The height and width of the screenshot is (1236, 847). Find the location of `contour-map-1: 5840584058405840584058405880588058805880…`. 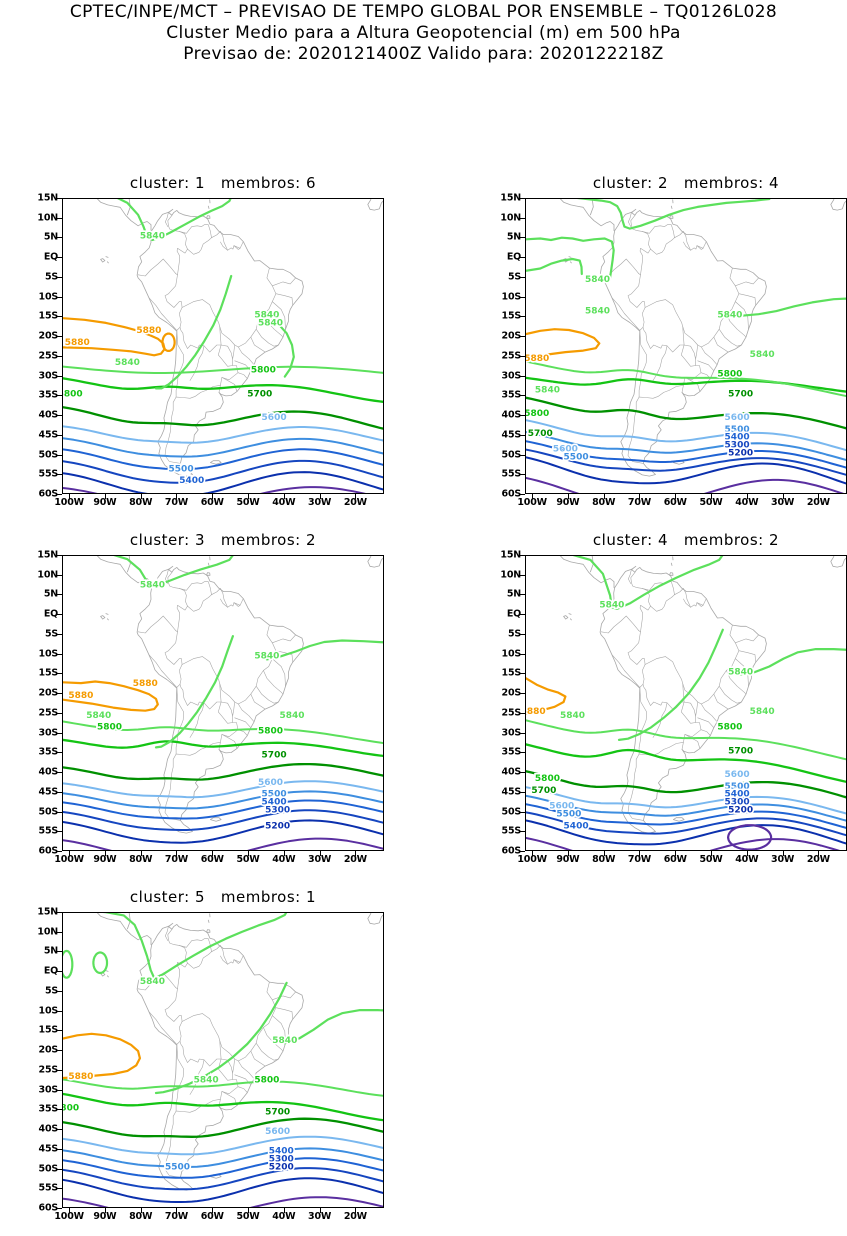

contour-map-1: 5840584058405840584058405880588058805880… is located at coordinates (223, 346).